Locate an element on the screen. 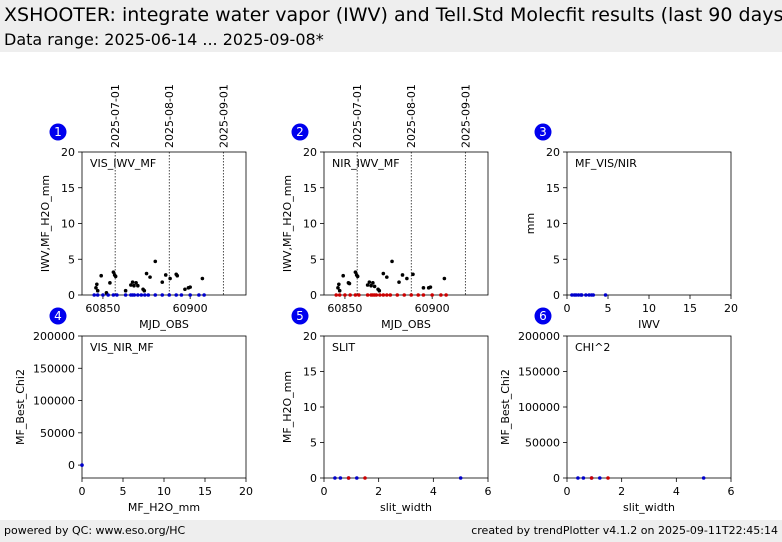 This screenshot has width=782, height=542. panel-1-ytick-label-0: 0 is located at coordinates (71, 295).